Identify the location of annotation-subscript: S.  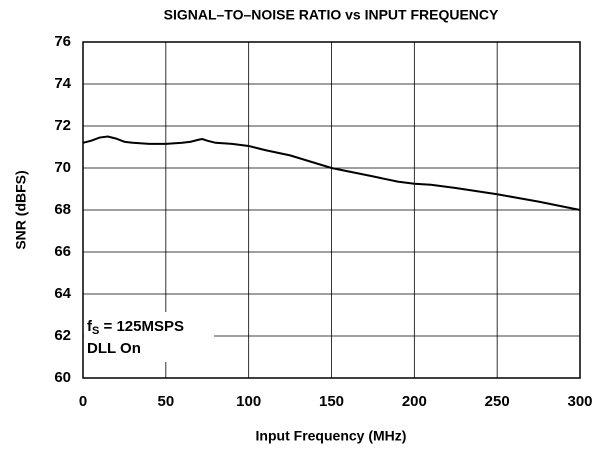
(95, 331).